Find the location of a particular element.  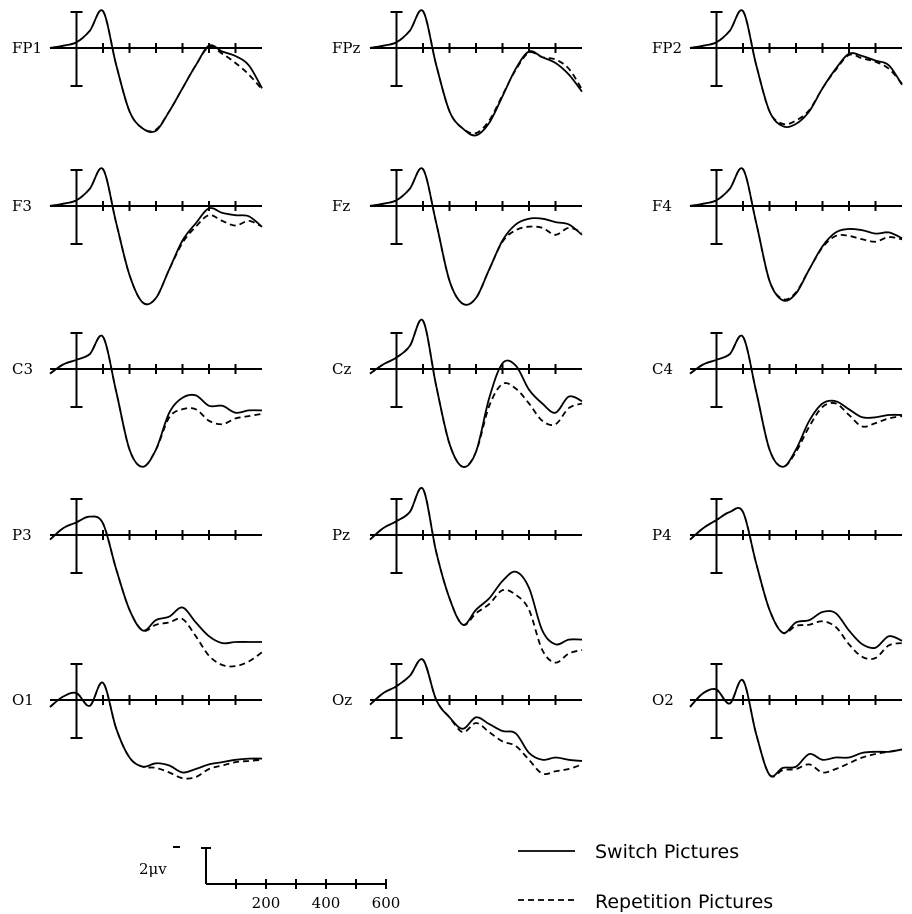

channel-label-pz: Pz is located at coordinates (341, 535).